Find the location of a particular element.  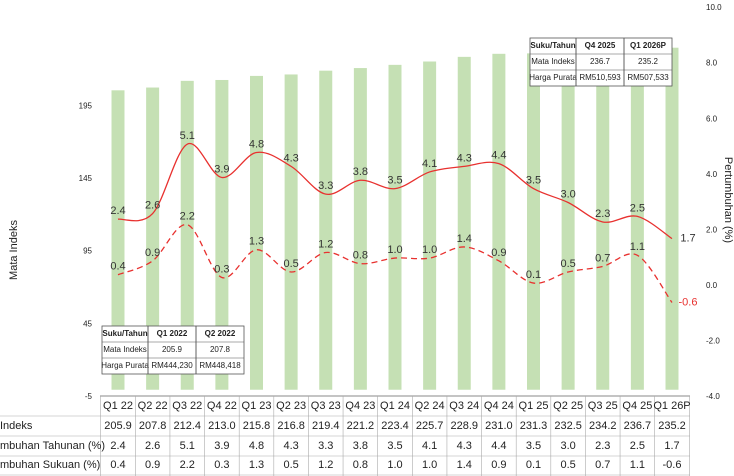

x-tick-label: Q3 25 is located at coordinates (603, 406).